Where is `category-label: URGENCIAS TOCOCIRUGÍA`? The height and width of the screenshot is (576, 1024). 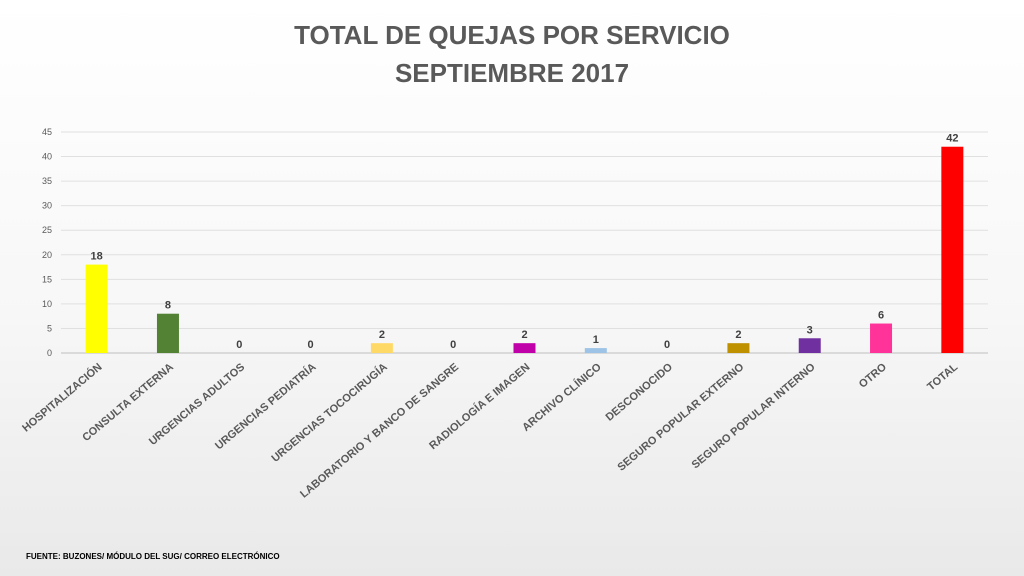 category-label: URGENCIAS TOCOCIRUGÍA is located at coordinates (329, 412).